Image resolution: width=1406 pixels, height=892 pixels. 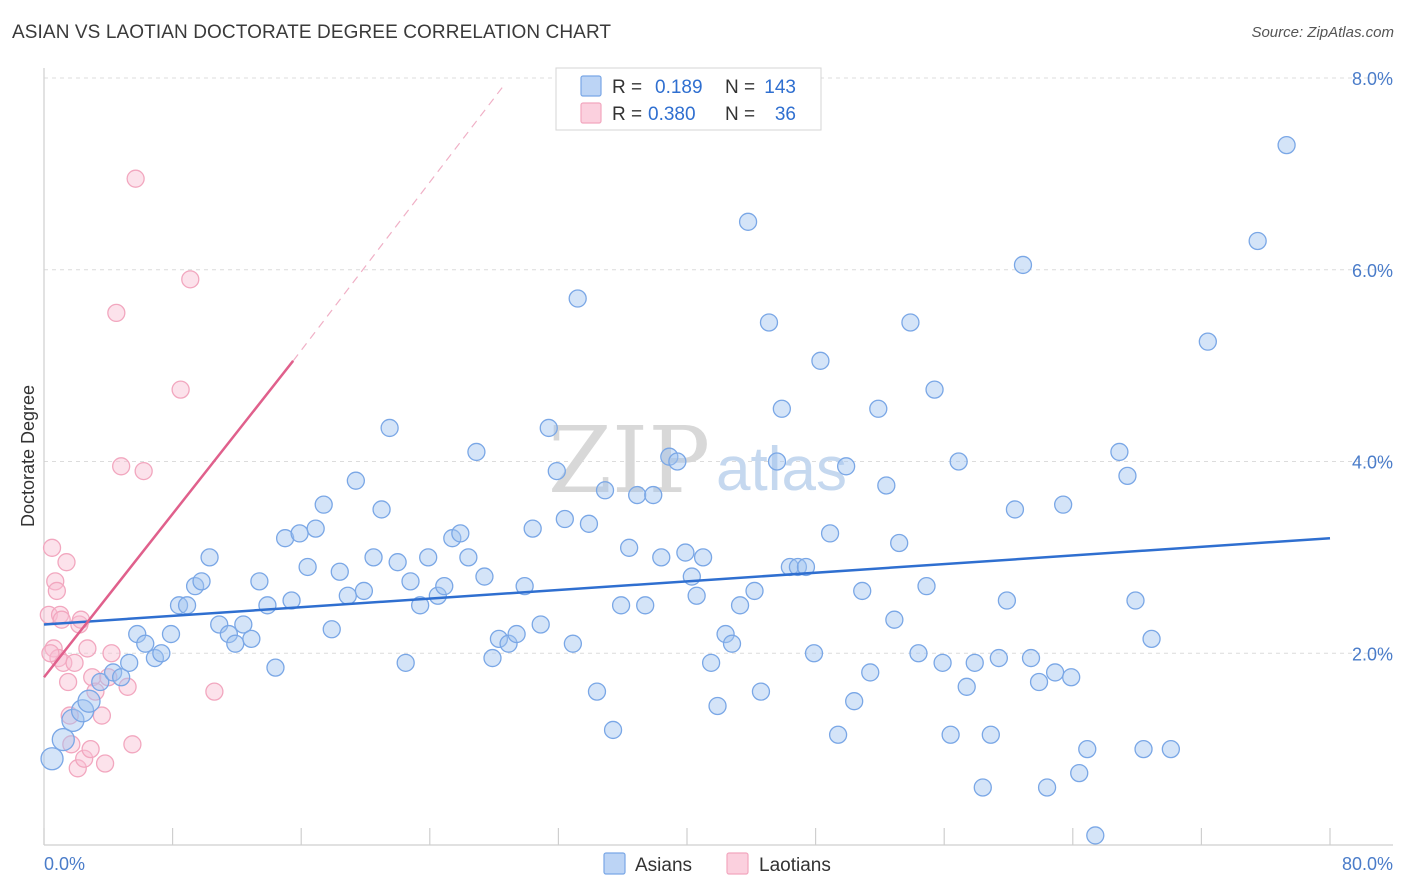 I want to click on watermark-atlas: atlas, so click(x=781, y=469).